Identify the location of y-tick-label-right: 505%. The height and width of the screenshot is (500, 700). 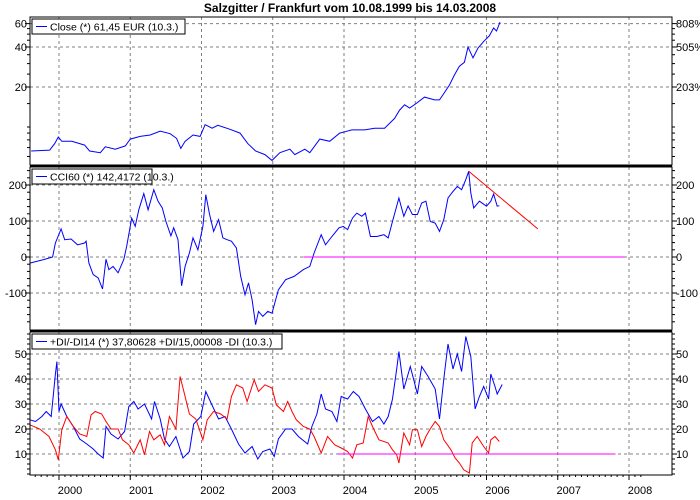
(688, 48).